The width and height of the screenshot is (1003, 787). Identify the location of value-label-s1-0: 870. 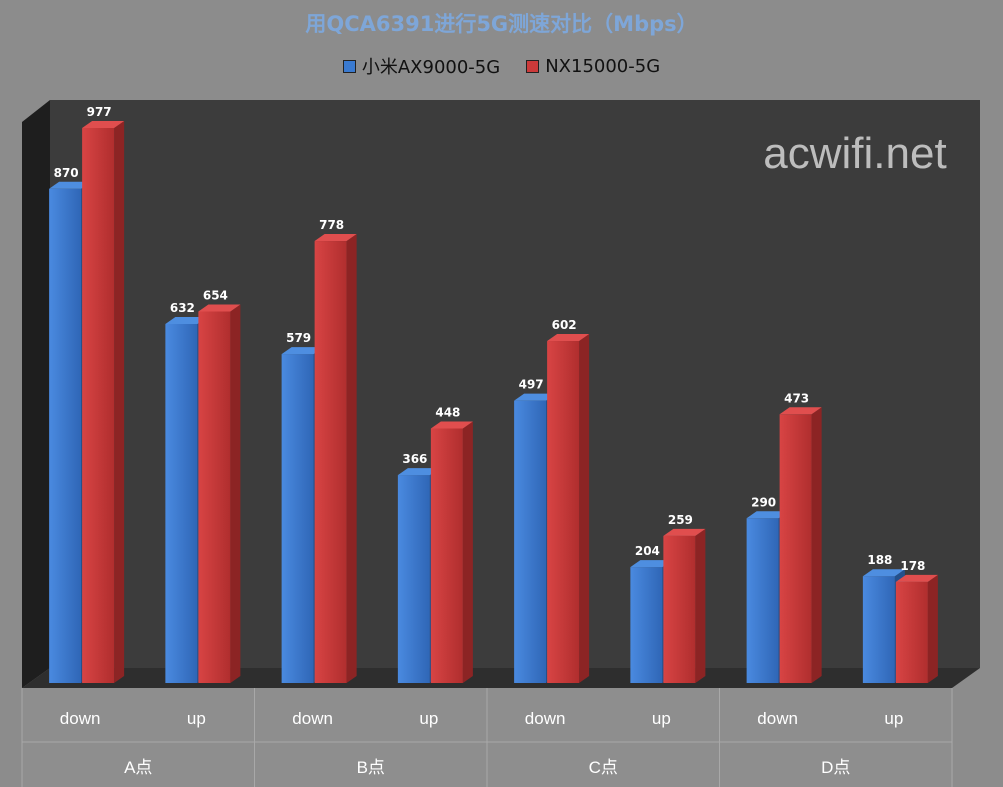
(66, 173).